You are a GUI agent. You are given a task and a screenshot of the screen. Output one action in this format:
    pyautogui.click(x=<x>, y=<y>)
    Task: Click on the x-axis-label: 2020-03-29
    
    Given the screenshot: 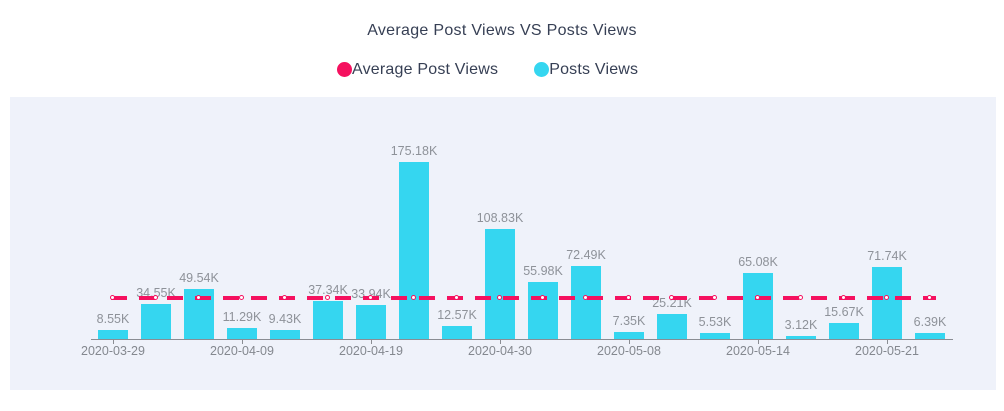 What is the action you would take?
    pyautogui.click(x=113, y=351)
    